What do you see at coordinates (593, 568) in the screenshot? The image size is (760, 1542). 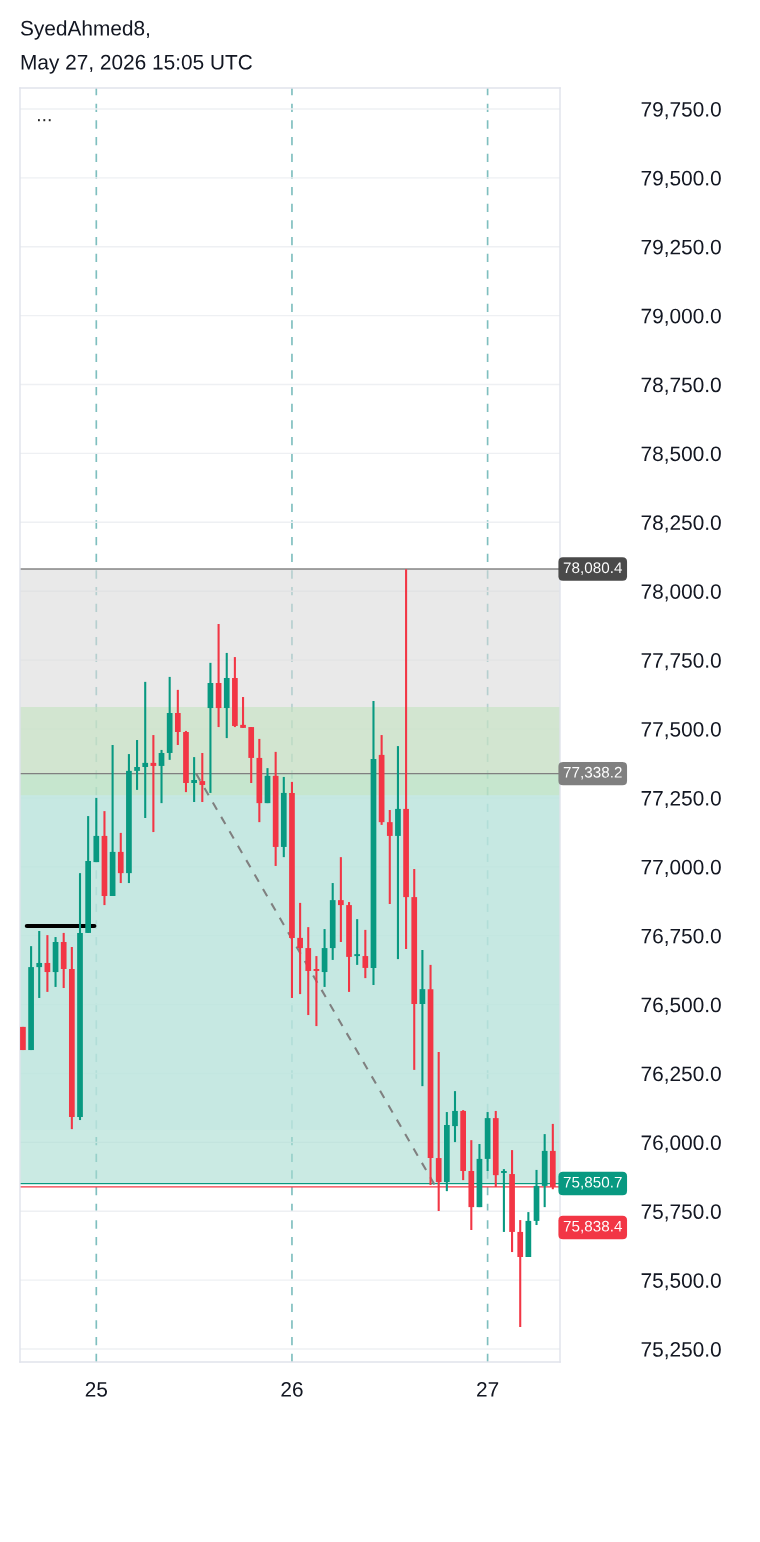 I see `ref-line-label: 78,080.4` at bounding box center [593, 568].